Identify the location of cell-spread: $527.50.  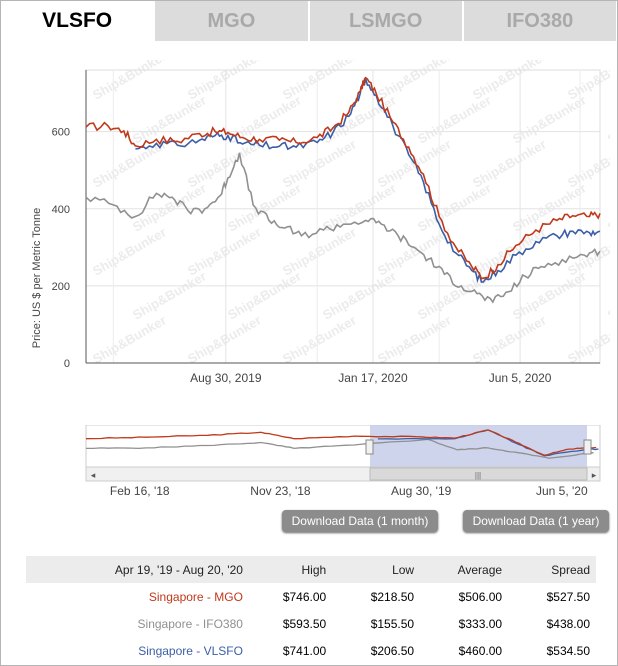
(568, 596).